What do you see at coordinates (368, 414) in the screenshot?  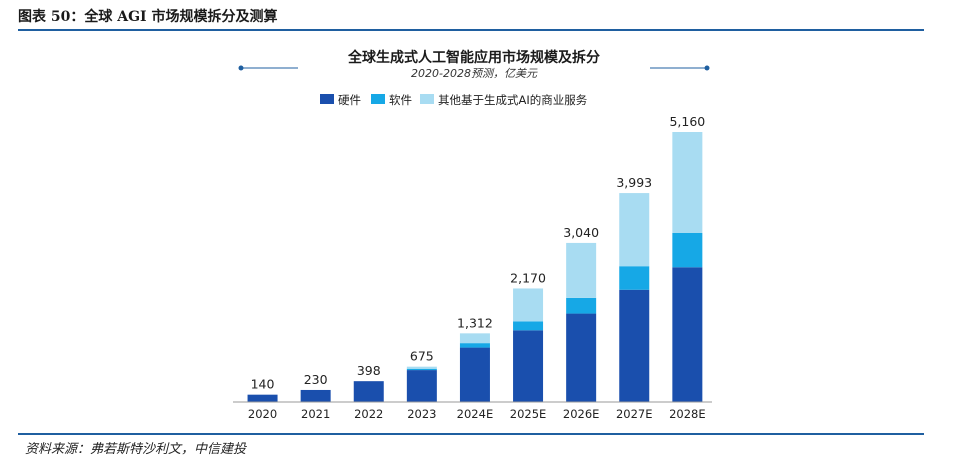 I see `x-tick-2022: 2022` at bounding box center [368, 414].